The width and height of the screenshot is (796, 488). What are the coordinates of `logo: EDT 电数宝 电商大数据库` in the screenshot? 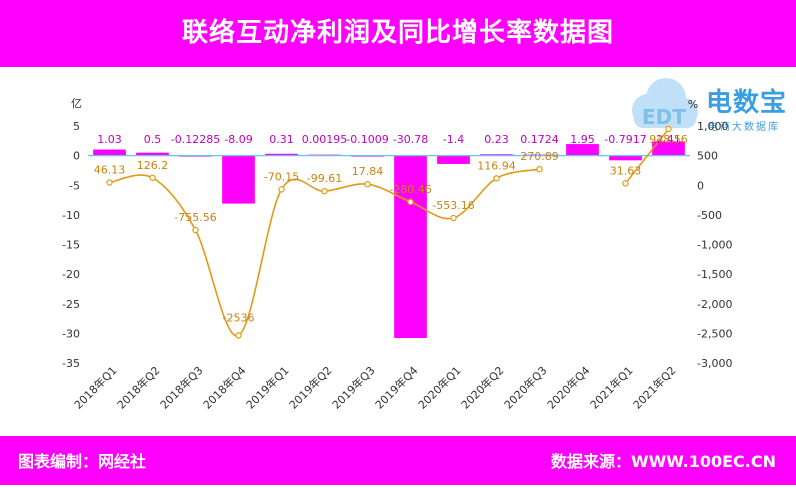 It's located at (707, 107).